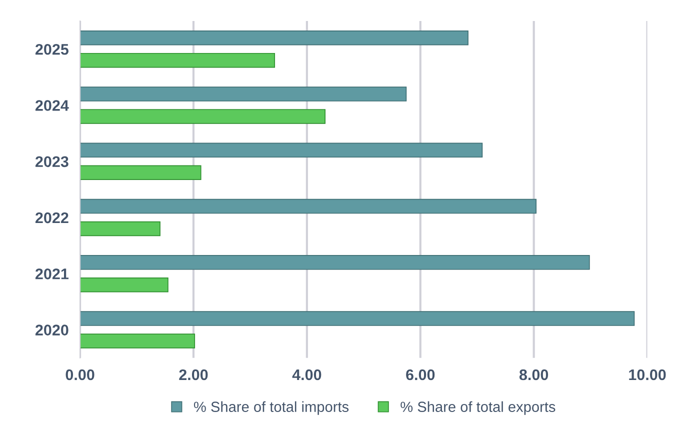 The width and height of the screenshot is (696, 421). I want to click on legend-label: % Share of total imports, so click(271, 408).